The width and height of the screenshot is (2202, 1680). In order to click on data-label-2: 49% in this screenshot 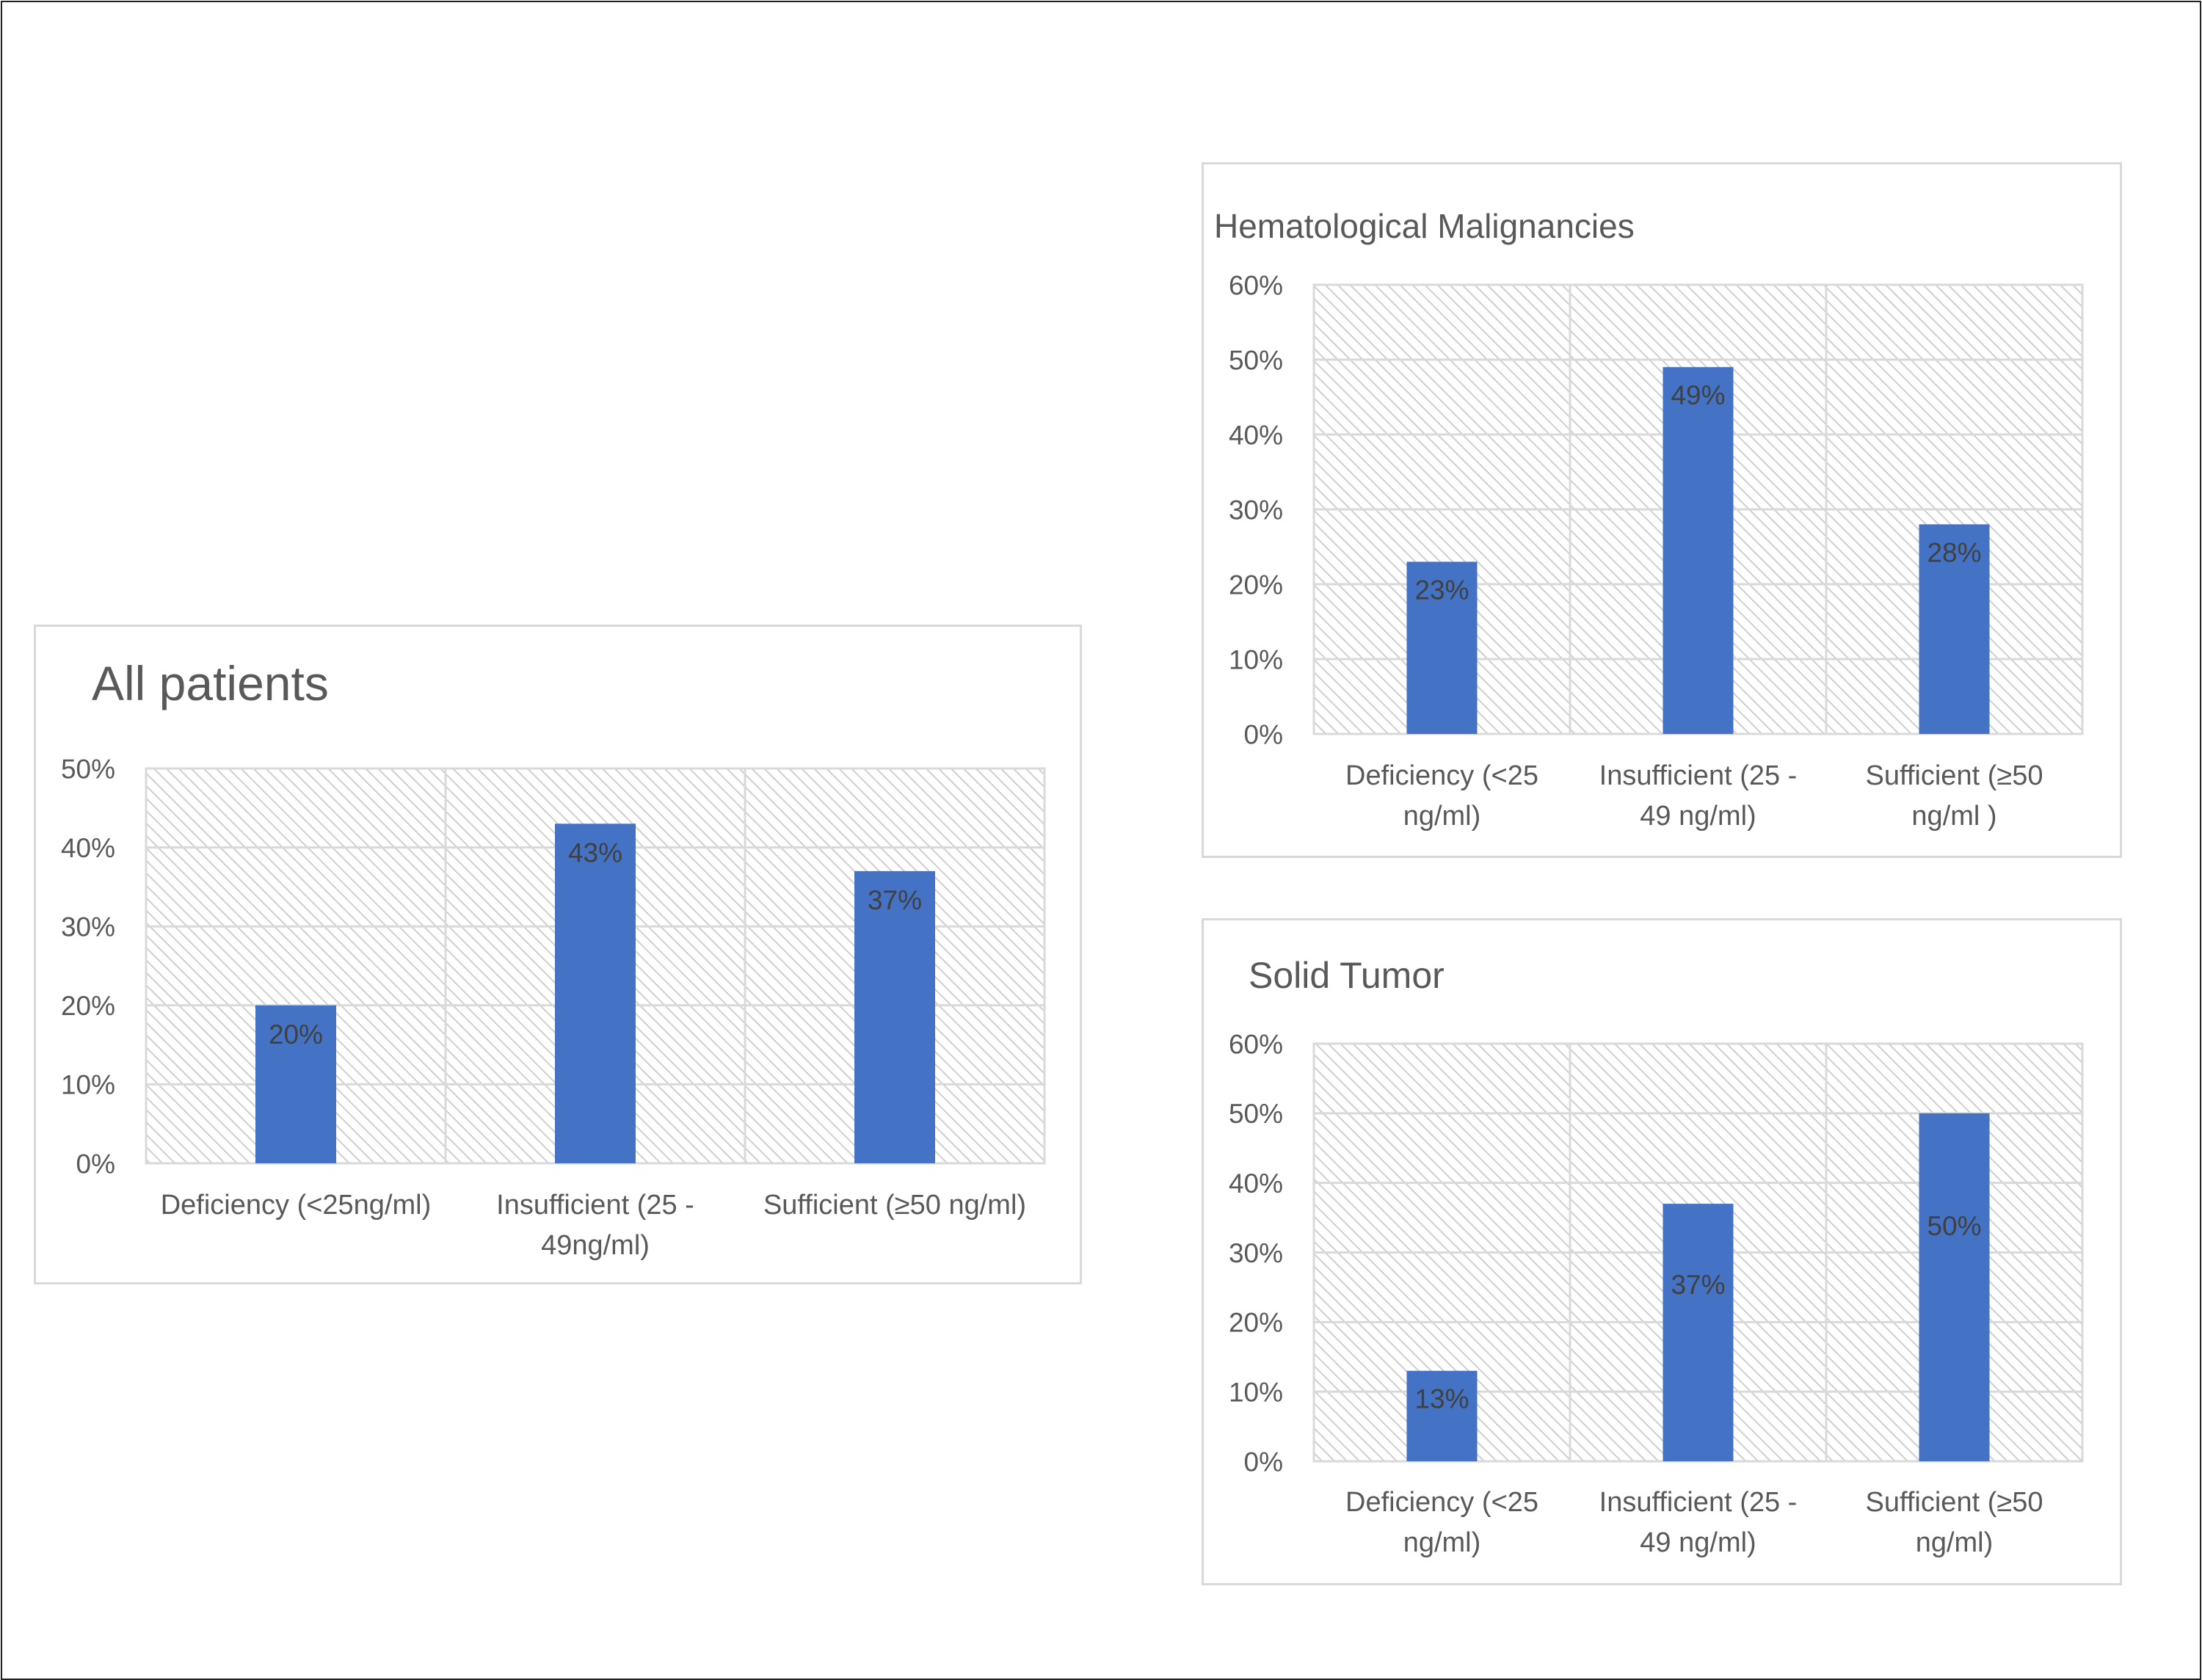, I will do `click(1698, 395)`.